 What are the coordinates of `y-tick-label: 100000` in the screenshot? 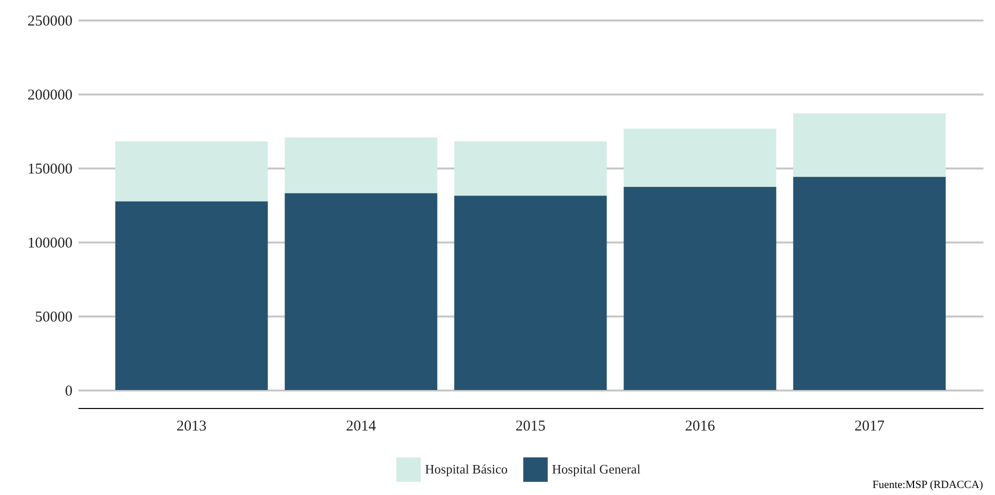 It's located at (50, 244).